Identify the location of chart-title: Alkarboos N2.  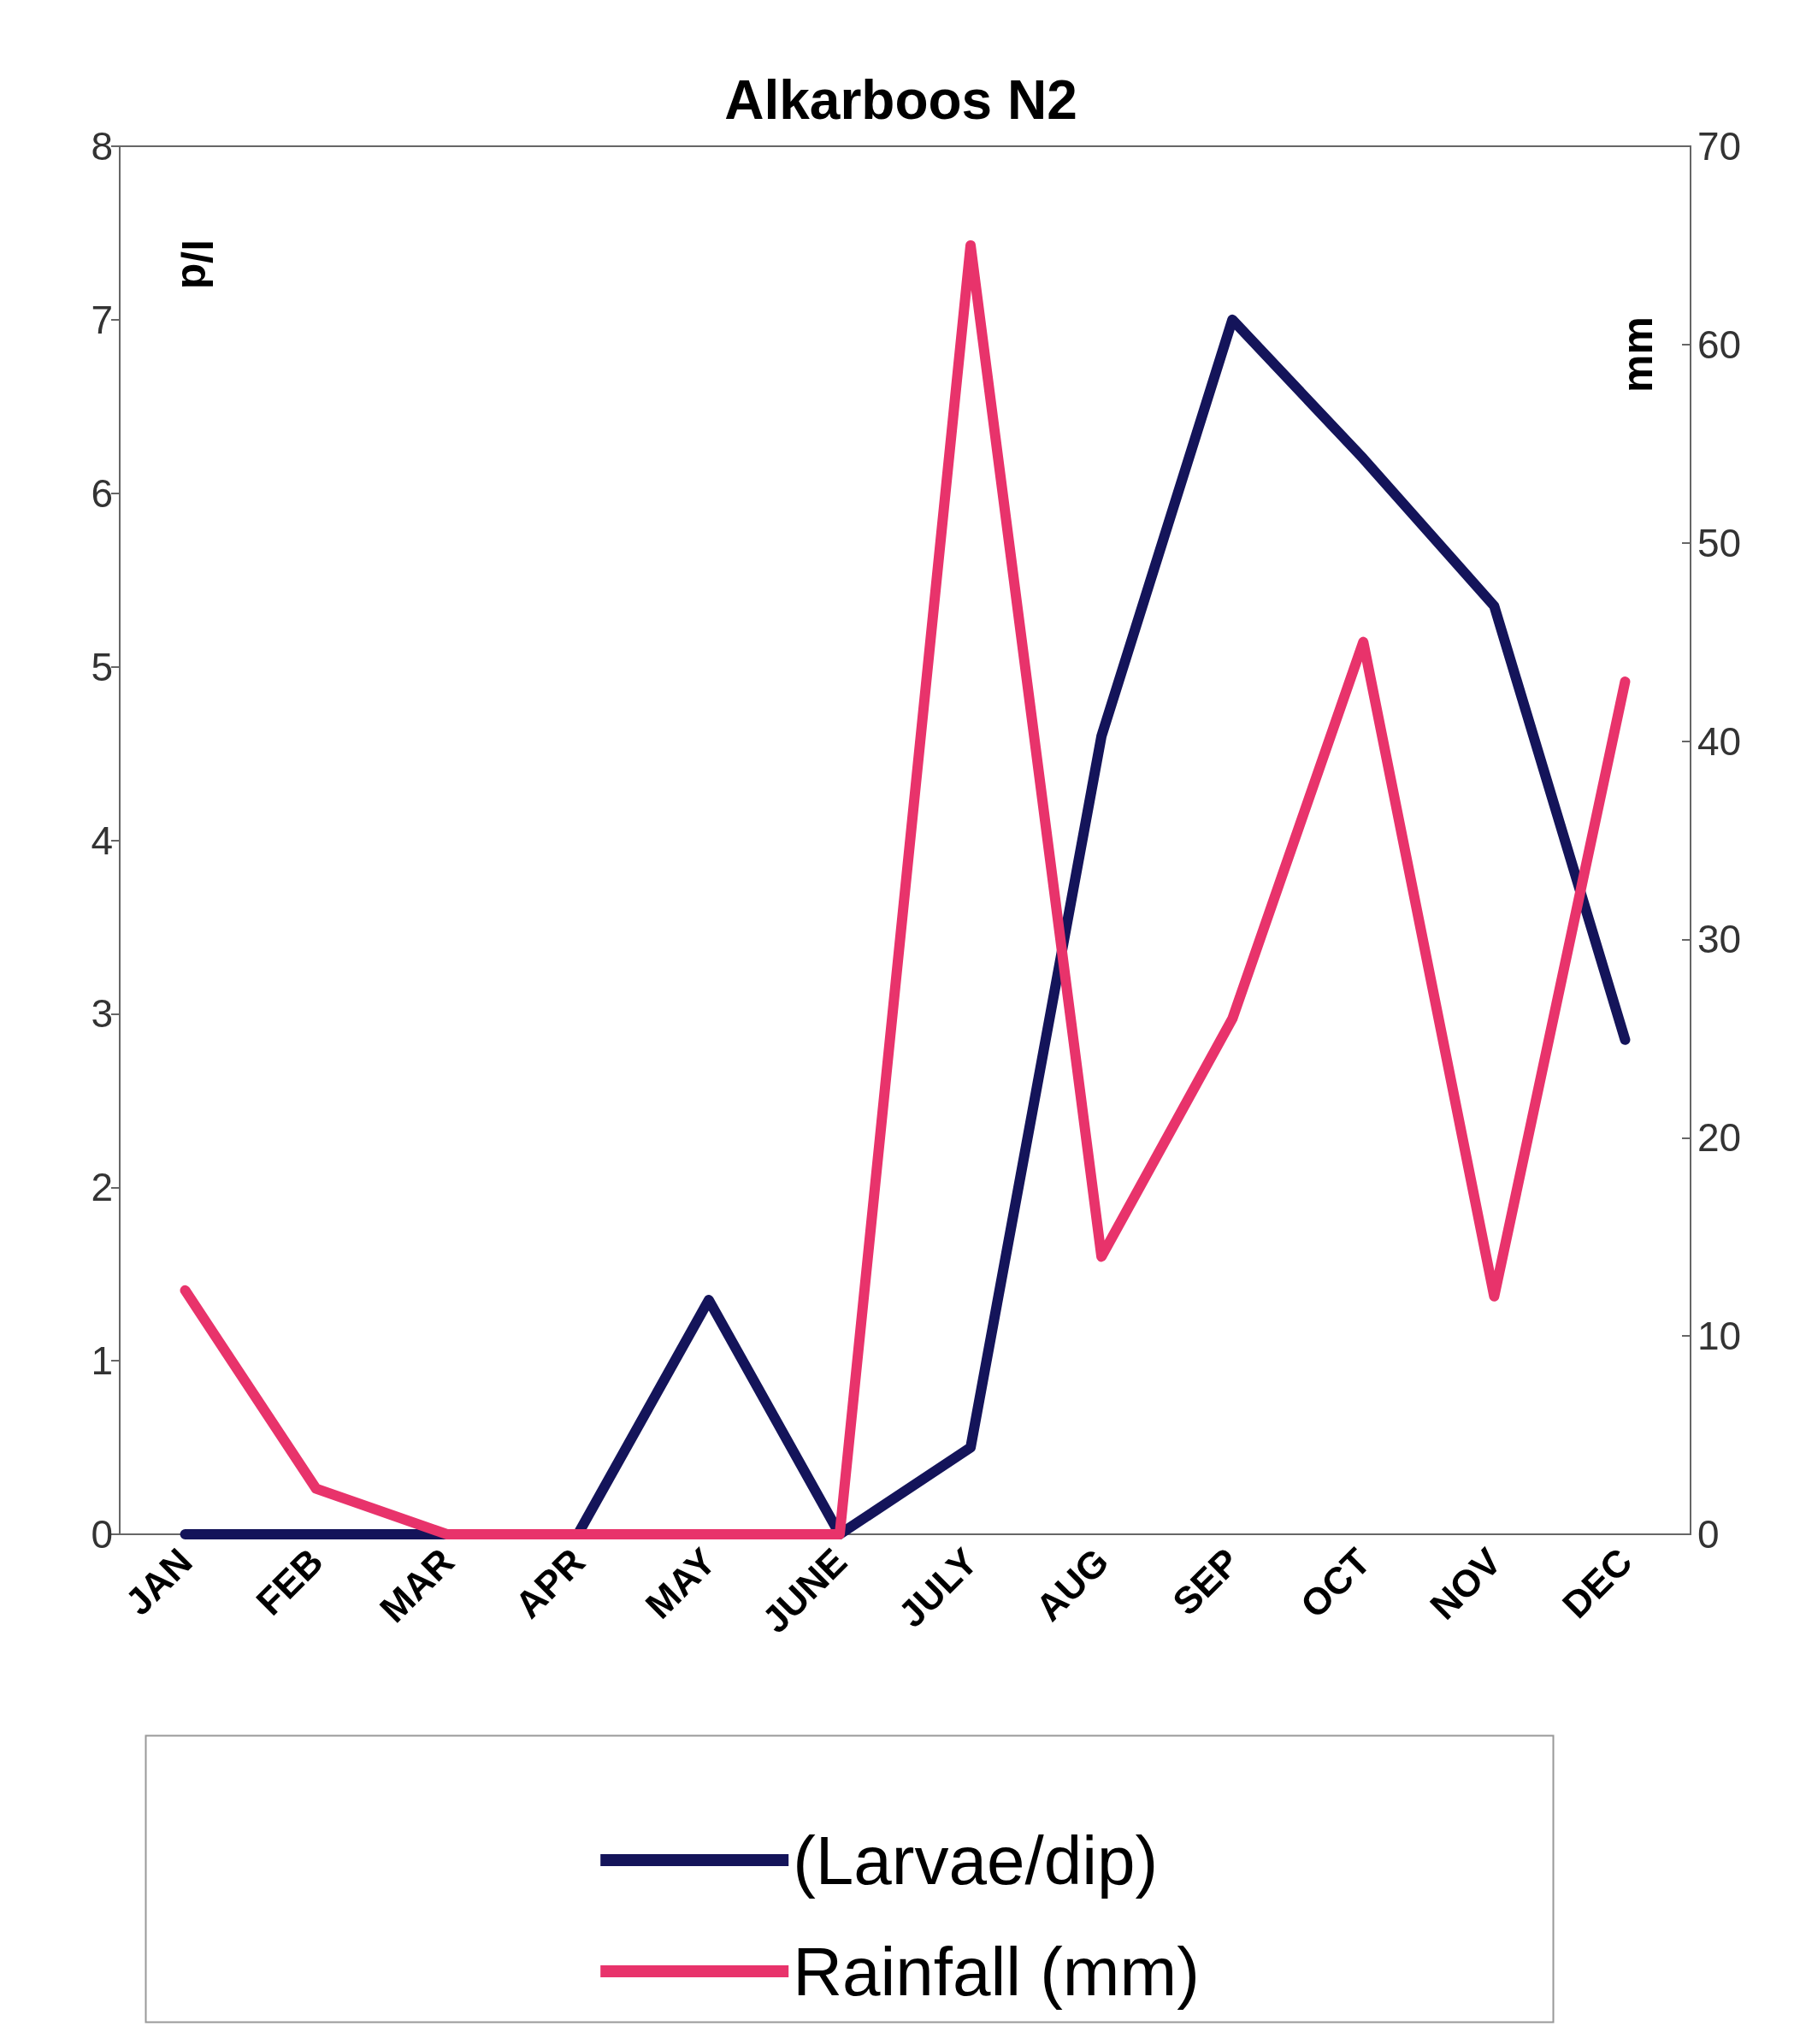
(901, 100).